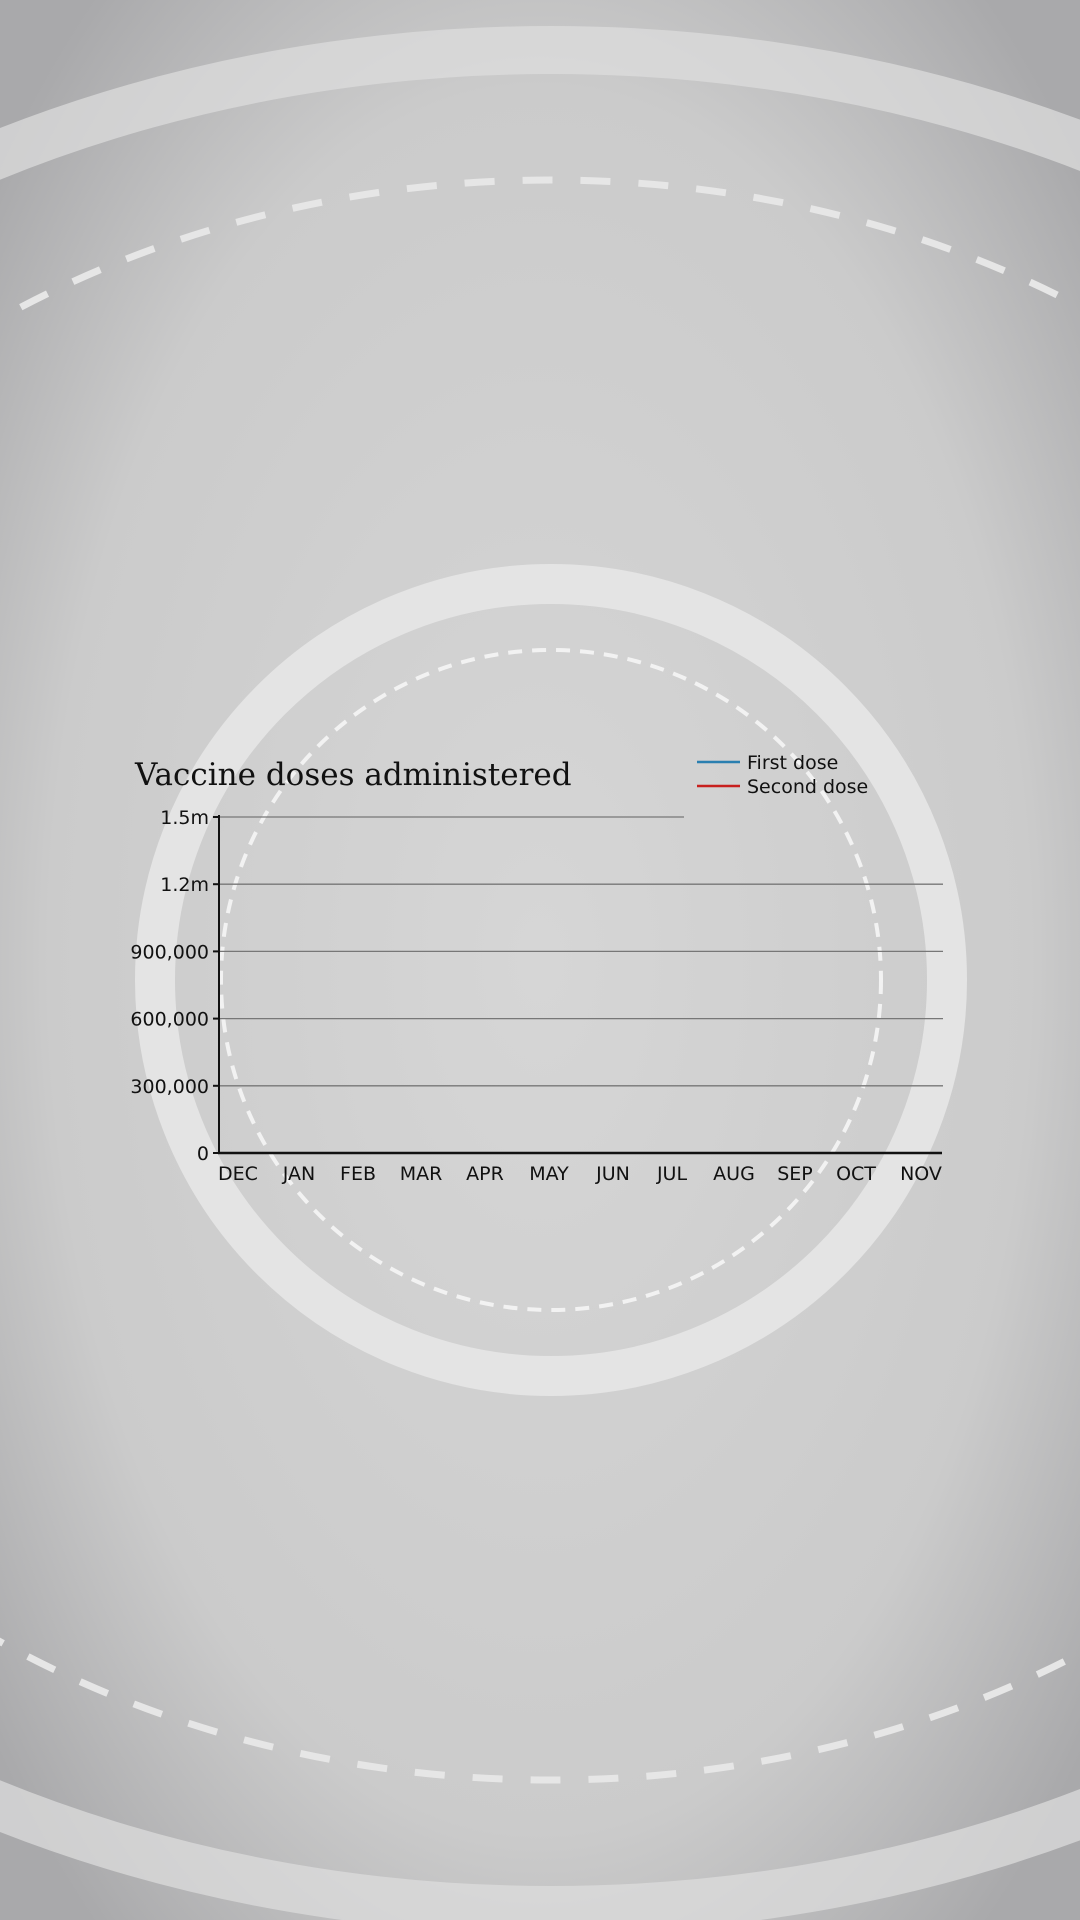  What do you see at coordinates (169, 952) in the screenshot?
I see `y-tick-label: 900,000` at bounding box center [169, 952].